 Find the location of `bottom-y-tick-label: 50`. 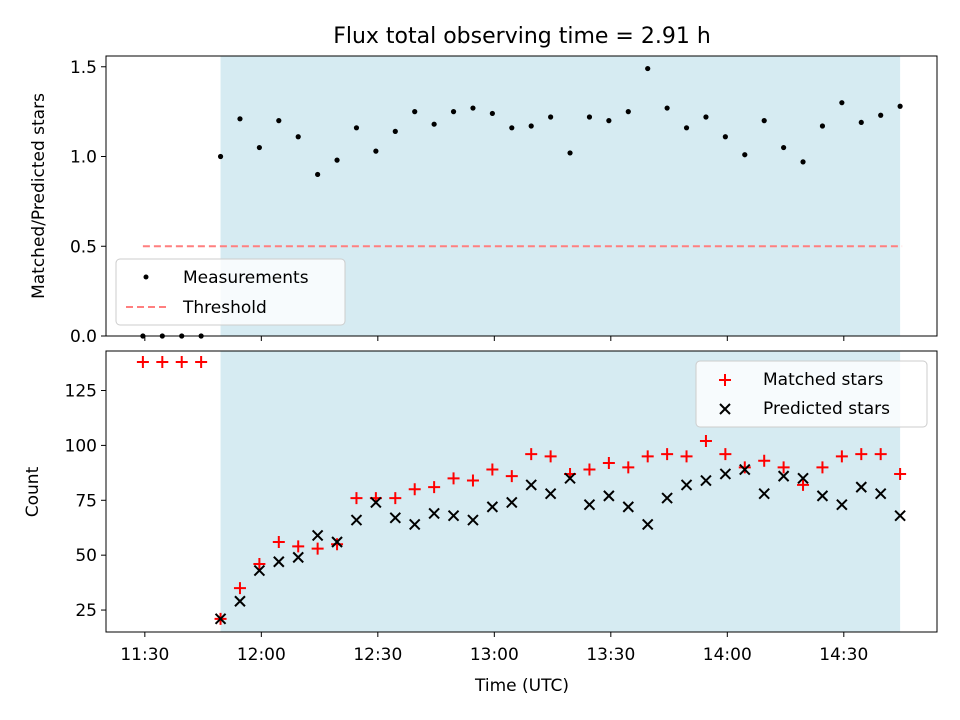

bottom-y-tick-label: 50 is located at coordinates (86, 556).